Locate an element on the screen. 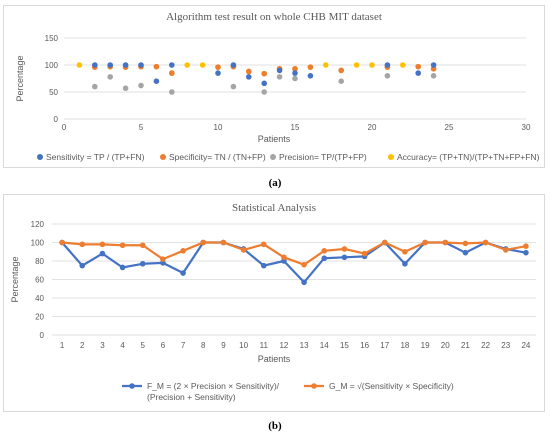  x-tick-label: 6 is located at coordinates (163, 345).